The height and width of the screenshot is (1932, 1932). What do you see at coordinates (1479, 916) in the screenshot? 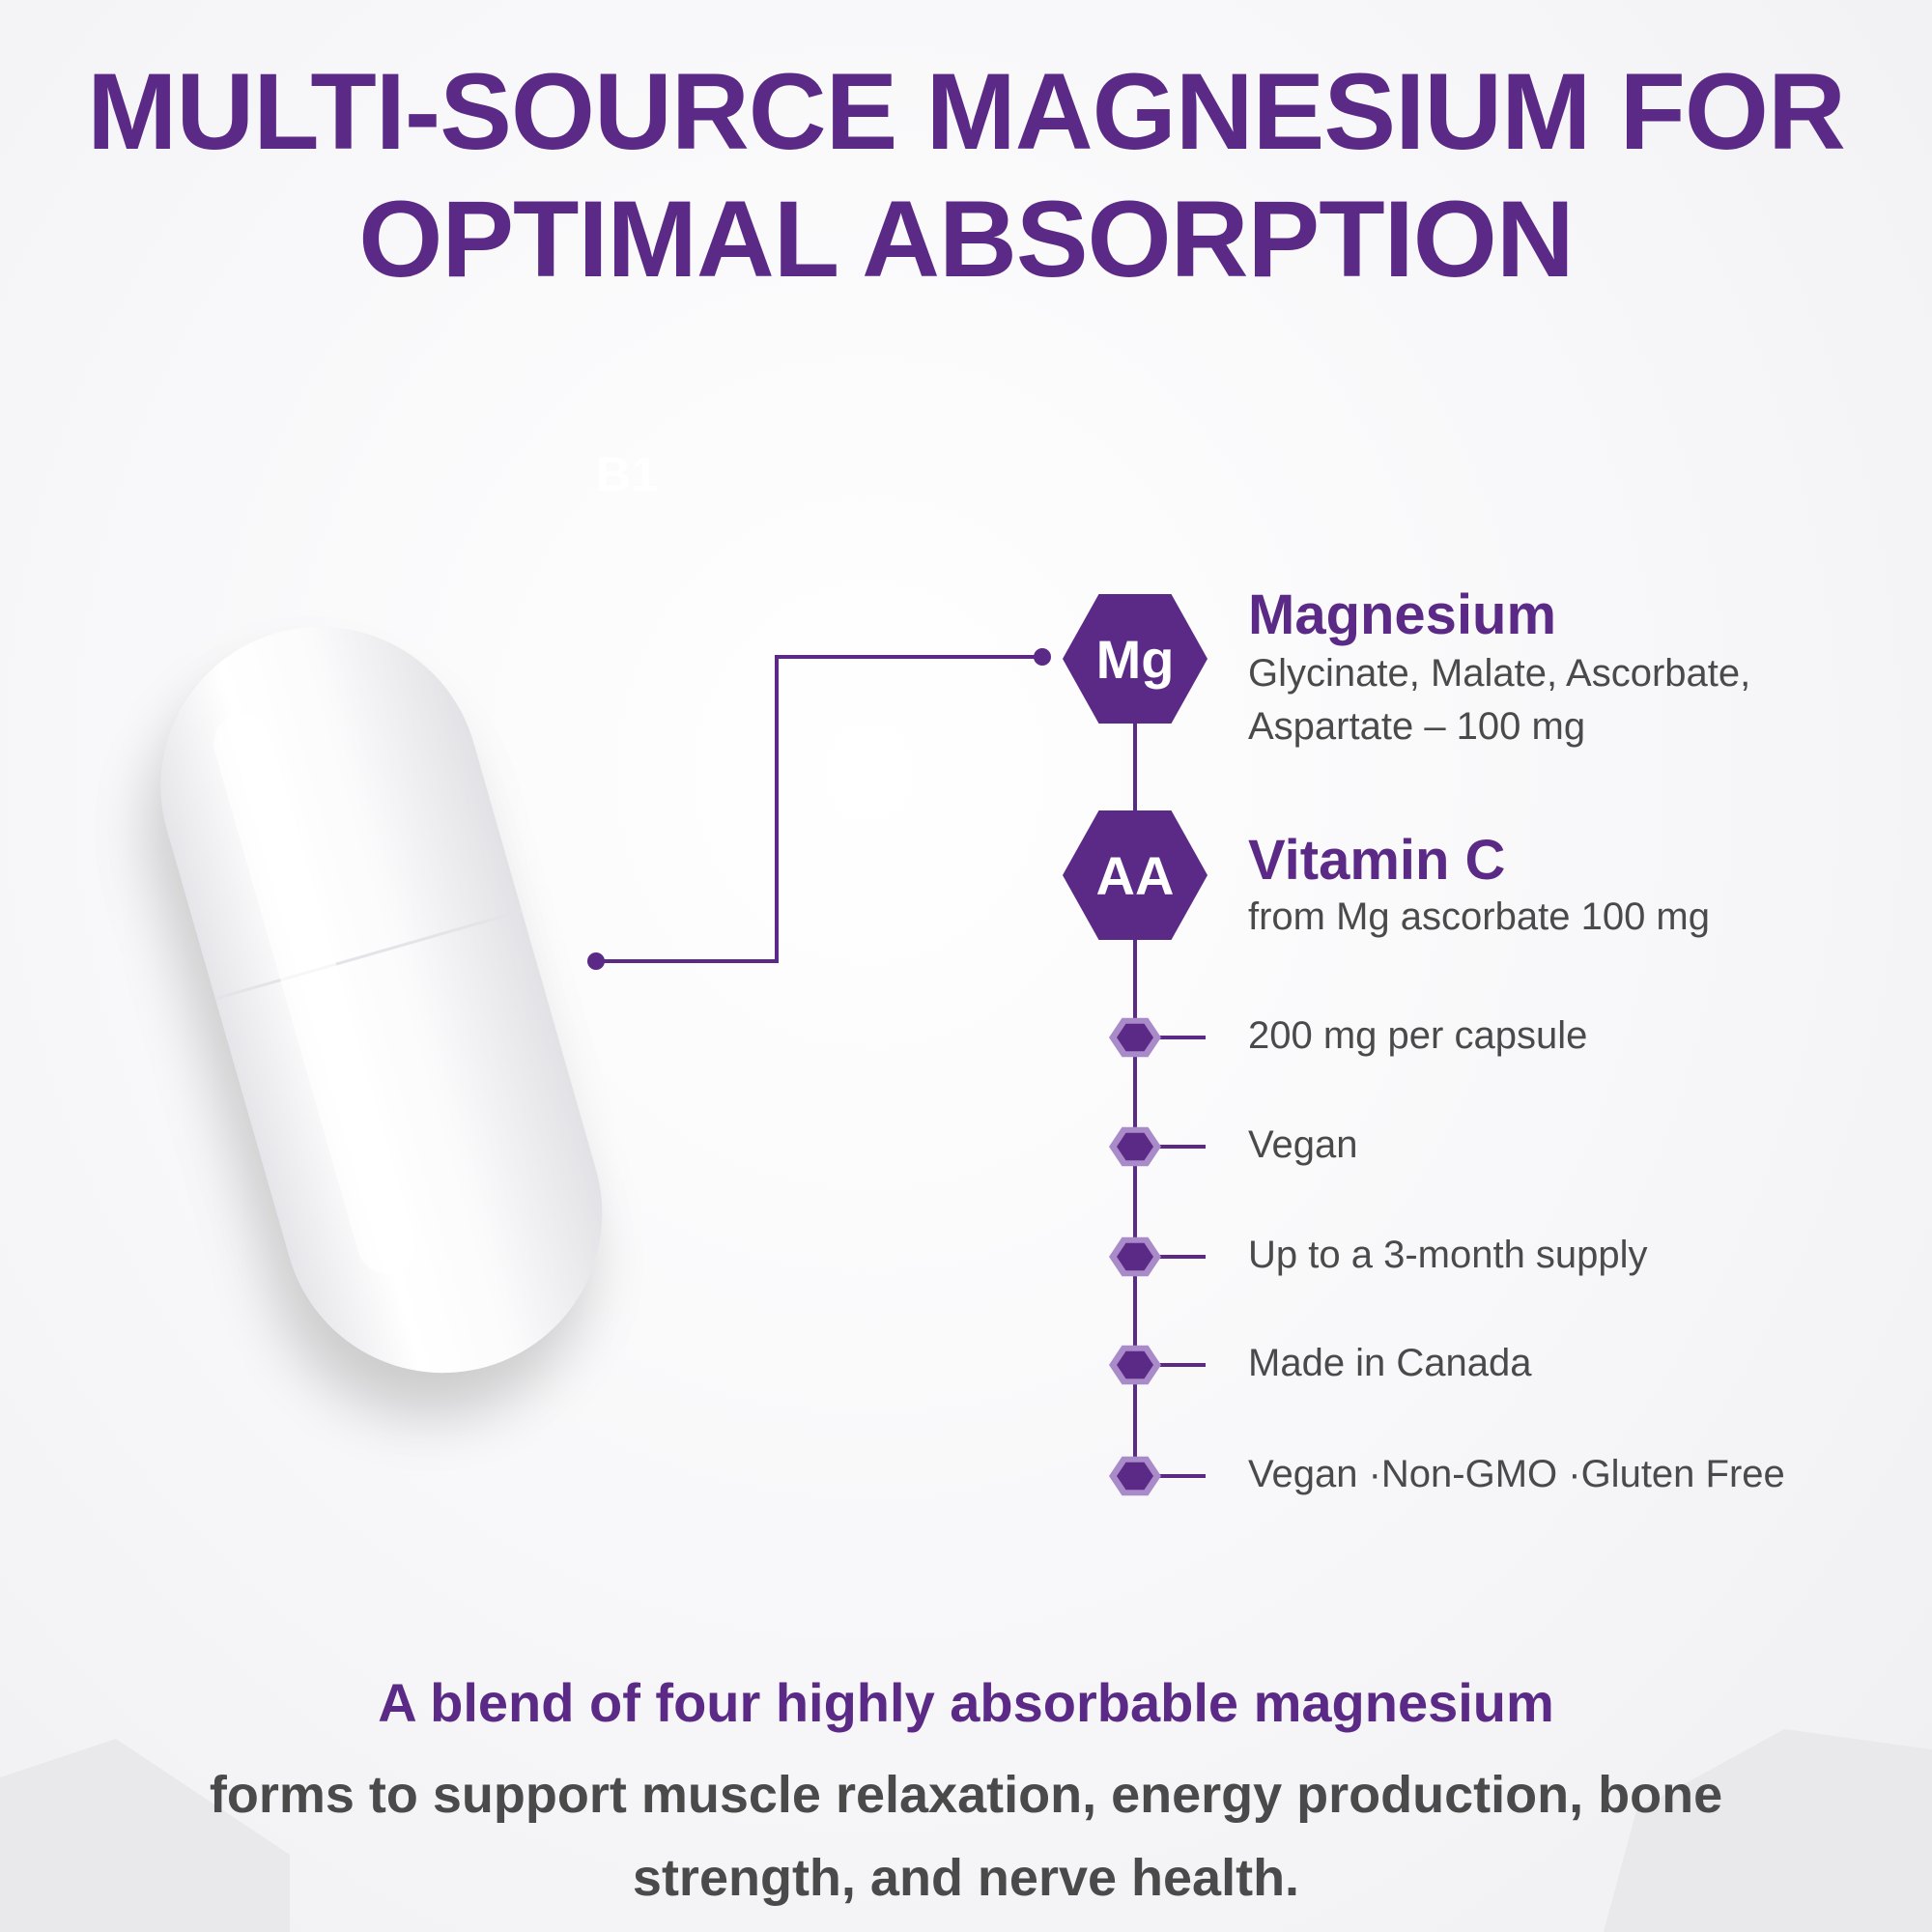
I see `vitamin-c-detail: from Mg ascorbate 100 mg` at bounding box center [1479, 916].